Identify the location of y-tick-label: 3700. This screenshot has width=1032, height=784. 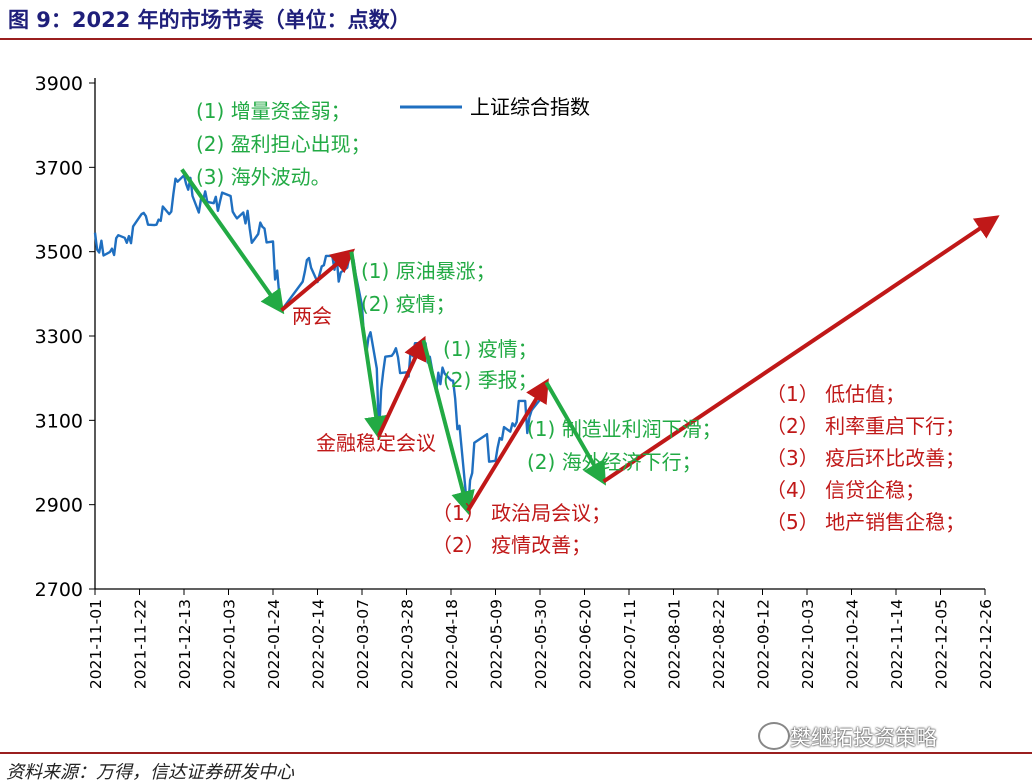
(59, 168).